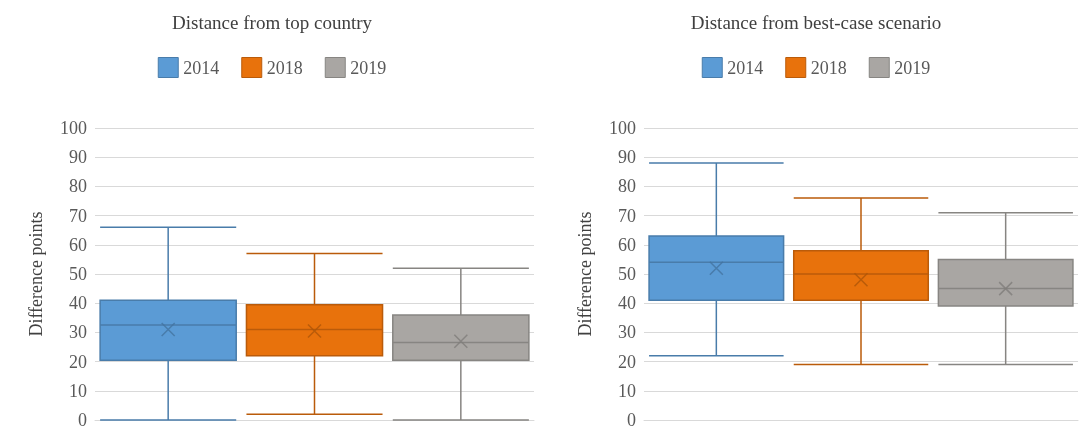 The image size is (1089, 434). I want to click on chart-title: Distance from top country, so click(272, 22).